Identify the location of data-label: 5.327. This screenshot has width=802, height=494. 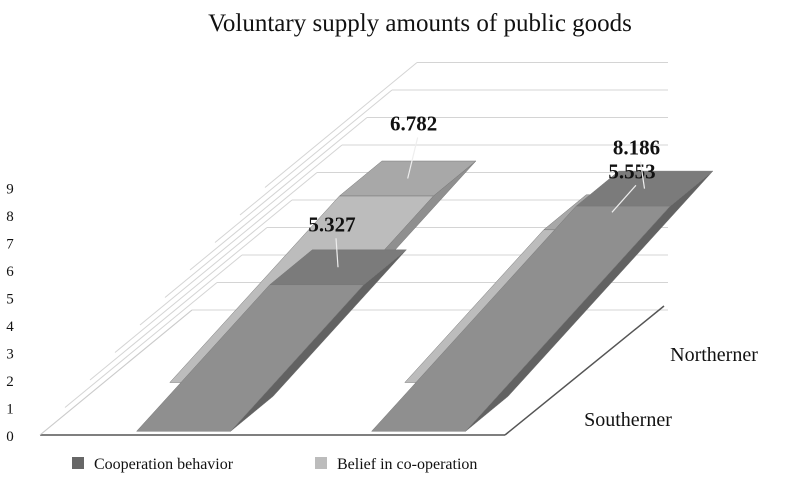
(331, 224).